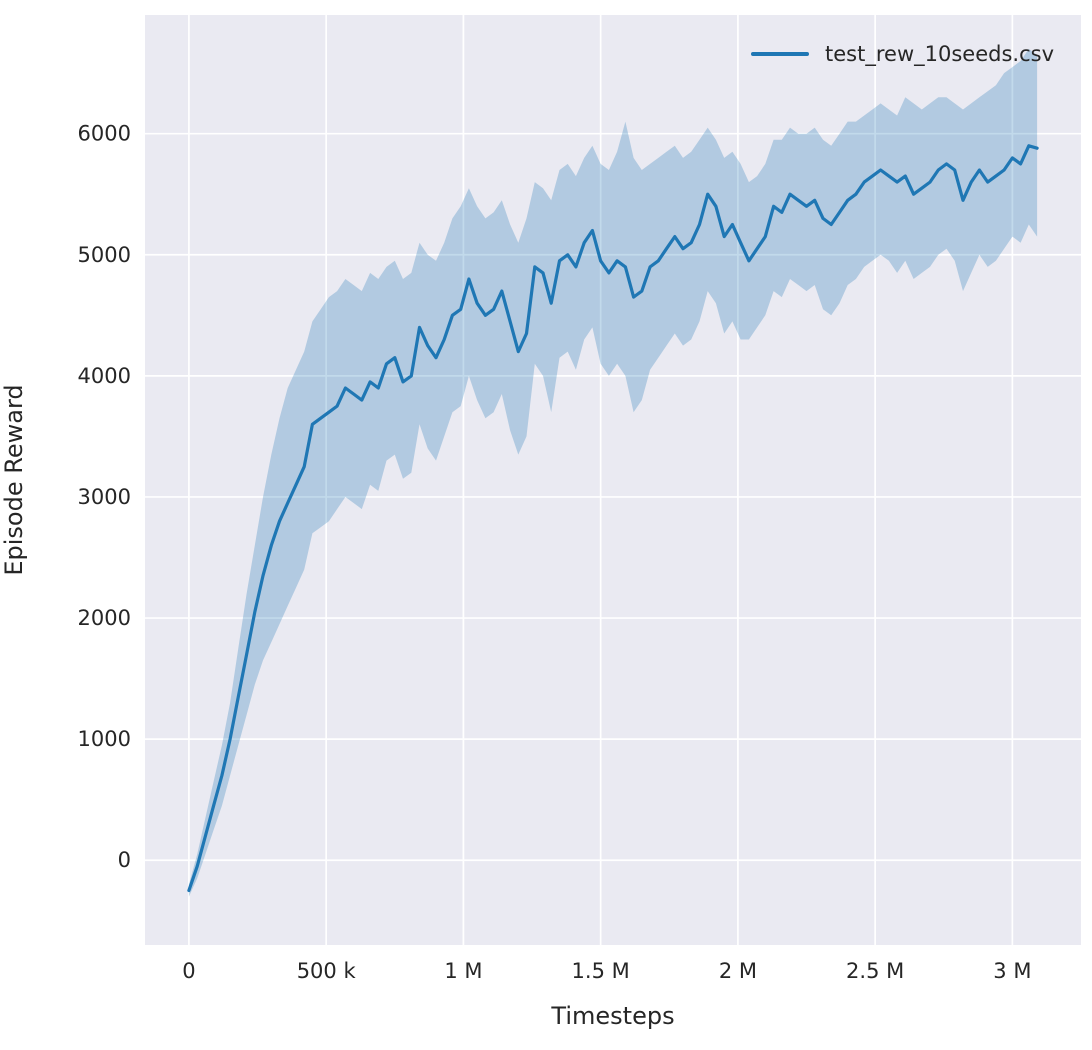 Image resolution: width=1092 pixels, height=1050 pixels. Describe the element at coordinates (875, 971) in the screenshot. I see `x-tick-label: 2.5 M` at that location.